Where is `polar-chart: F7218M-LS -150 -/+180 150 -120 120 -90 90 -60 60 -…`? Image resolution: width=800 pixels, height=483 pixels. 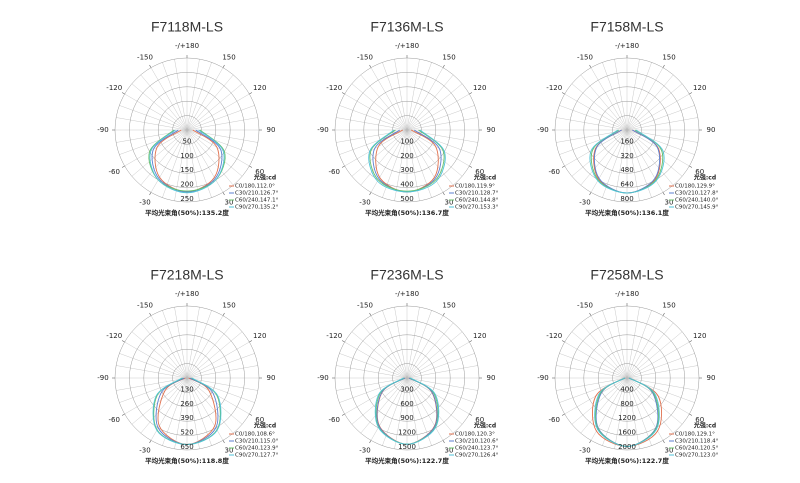
polar-chart: F7218M-LS -150 -/+180 150 -120 120 -90 90 -60 60 -… is located at coordinates (187, 366).